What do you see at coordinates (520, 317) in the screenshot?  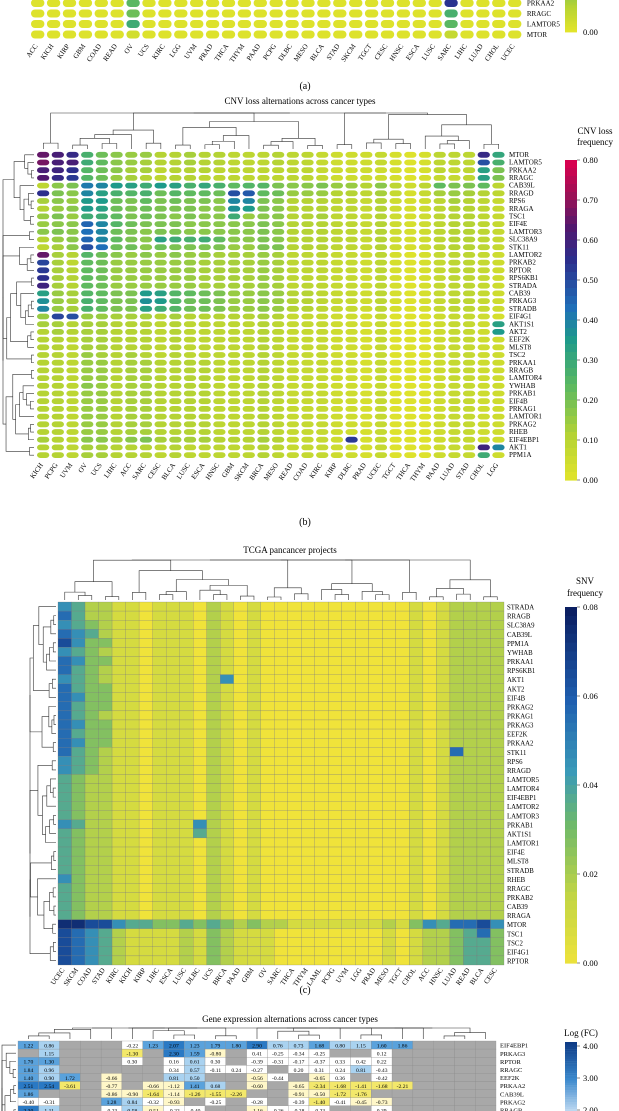 I see `row-label: EIF4G1` at bounding box center [520, 317].